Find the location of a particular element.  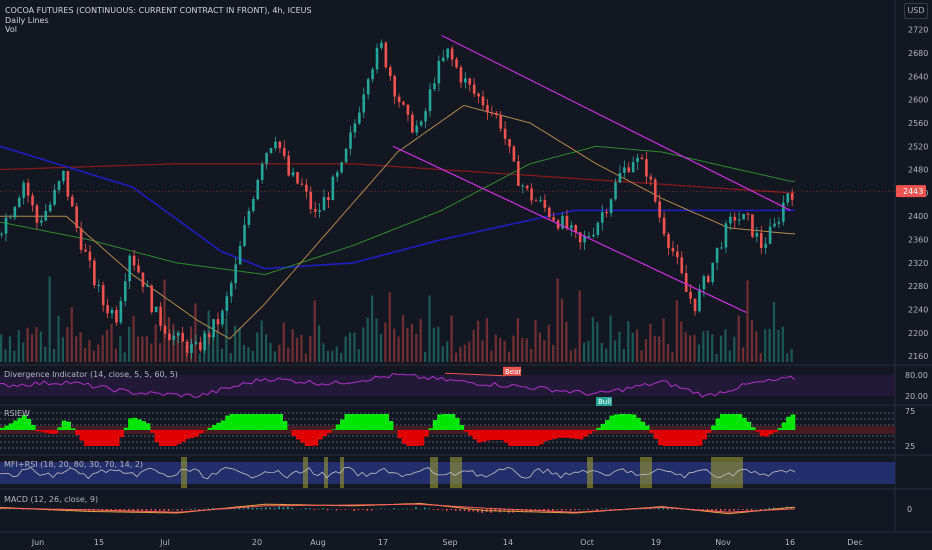

x-axis-label: Jun is located at coordinates (38, 542).